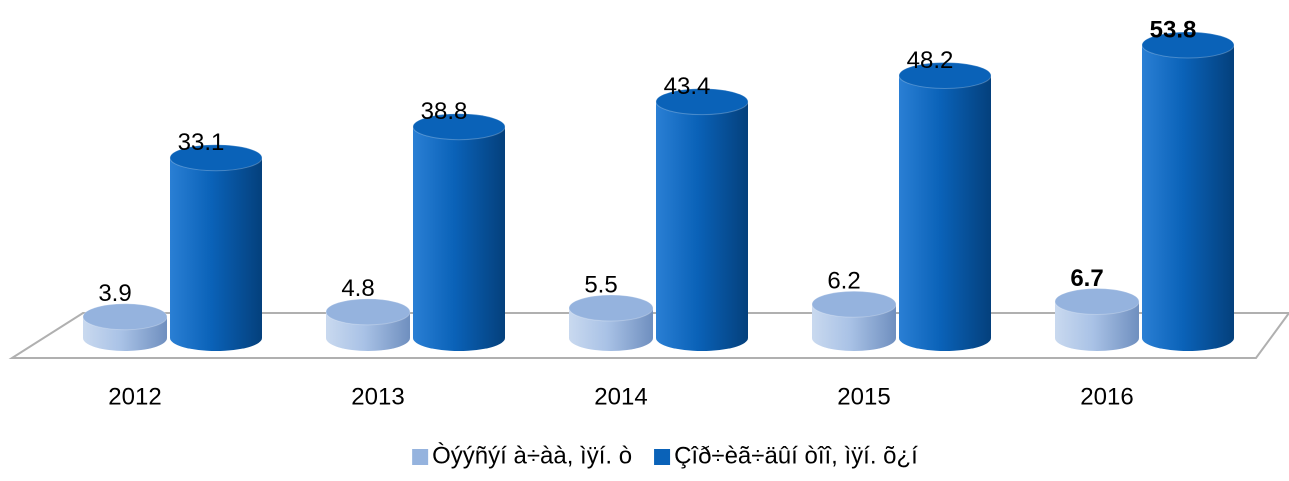  What do you see at coordinates (1173, 29) in the screenshot?
I see `data-label: 53.8` at bounding box center [1173, 29].